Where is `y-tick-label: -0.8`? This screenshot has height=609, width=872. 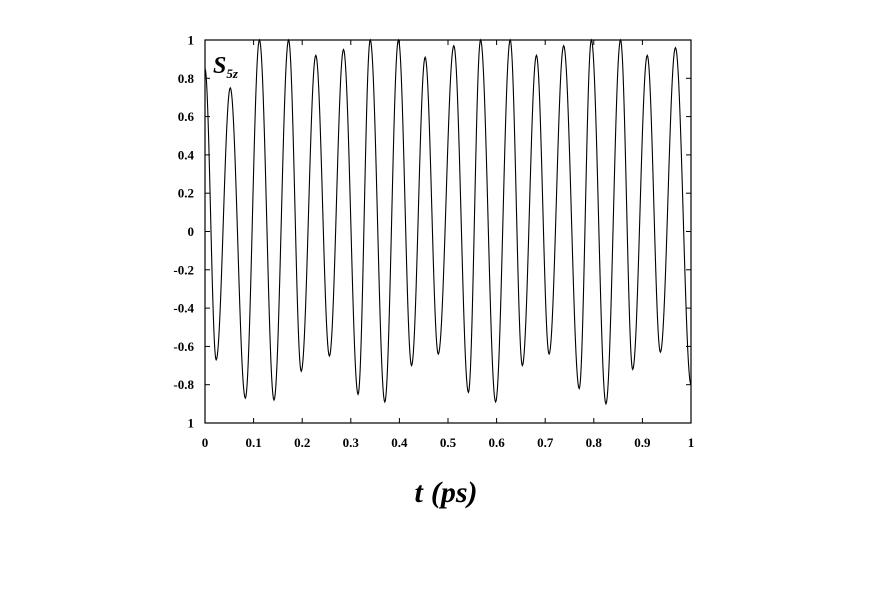
y-tick-label: -0.8 is located at coordinates (183, 384).